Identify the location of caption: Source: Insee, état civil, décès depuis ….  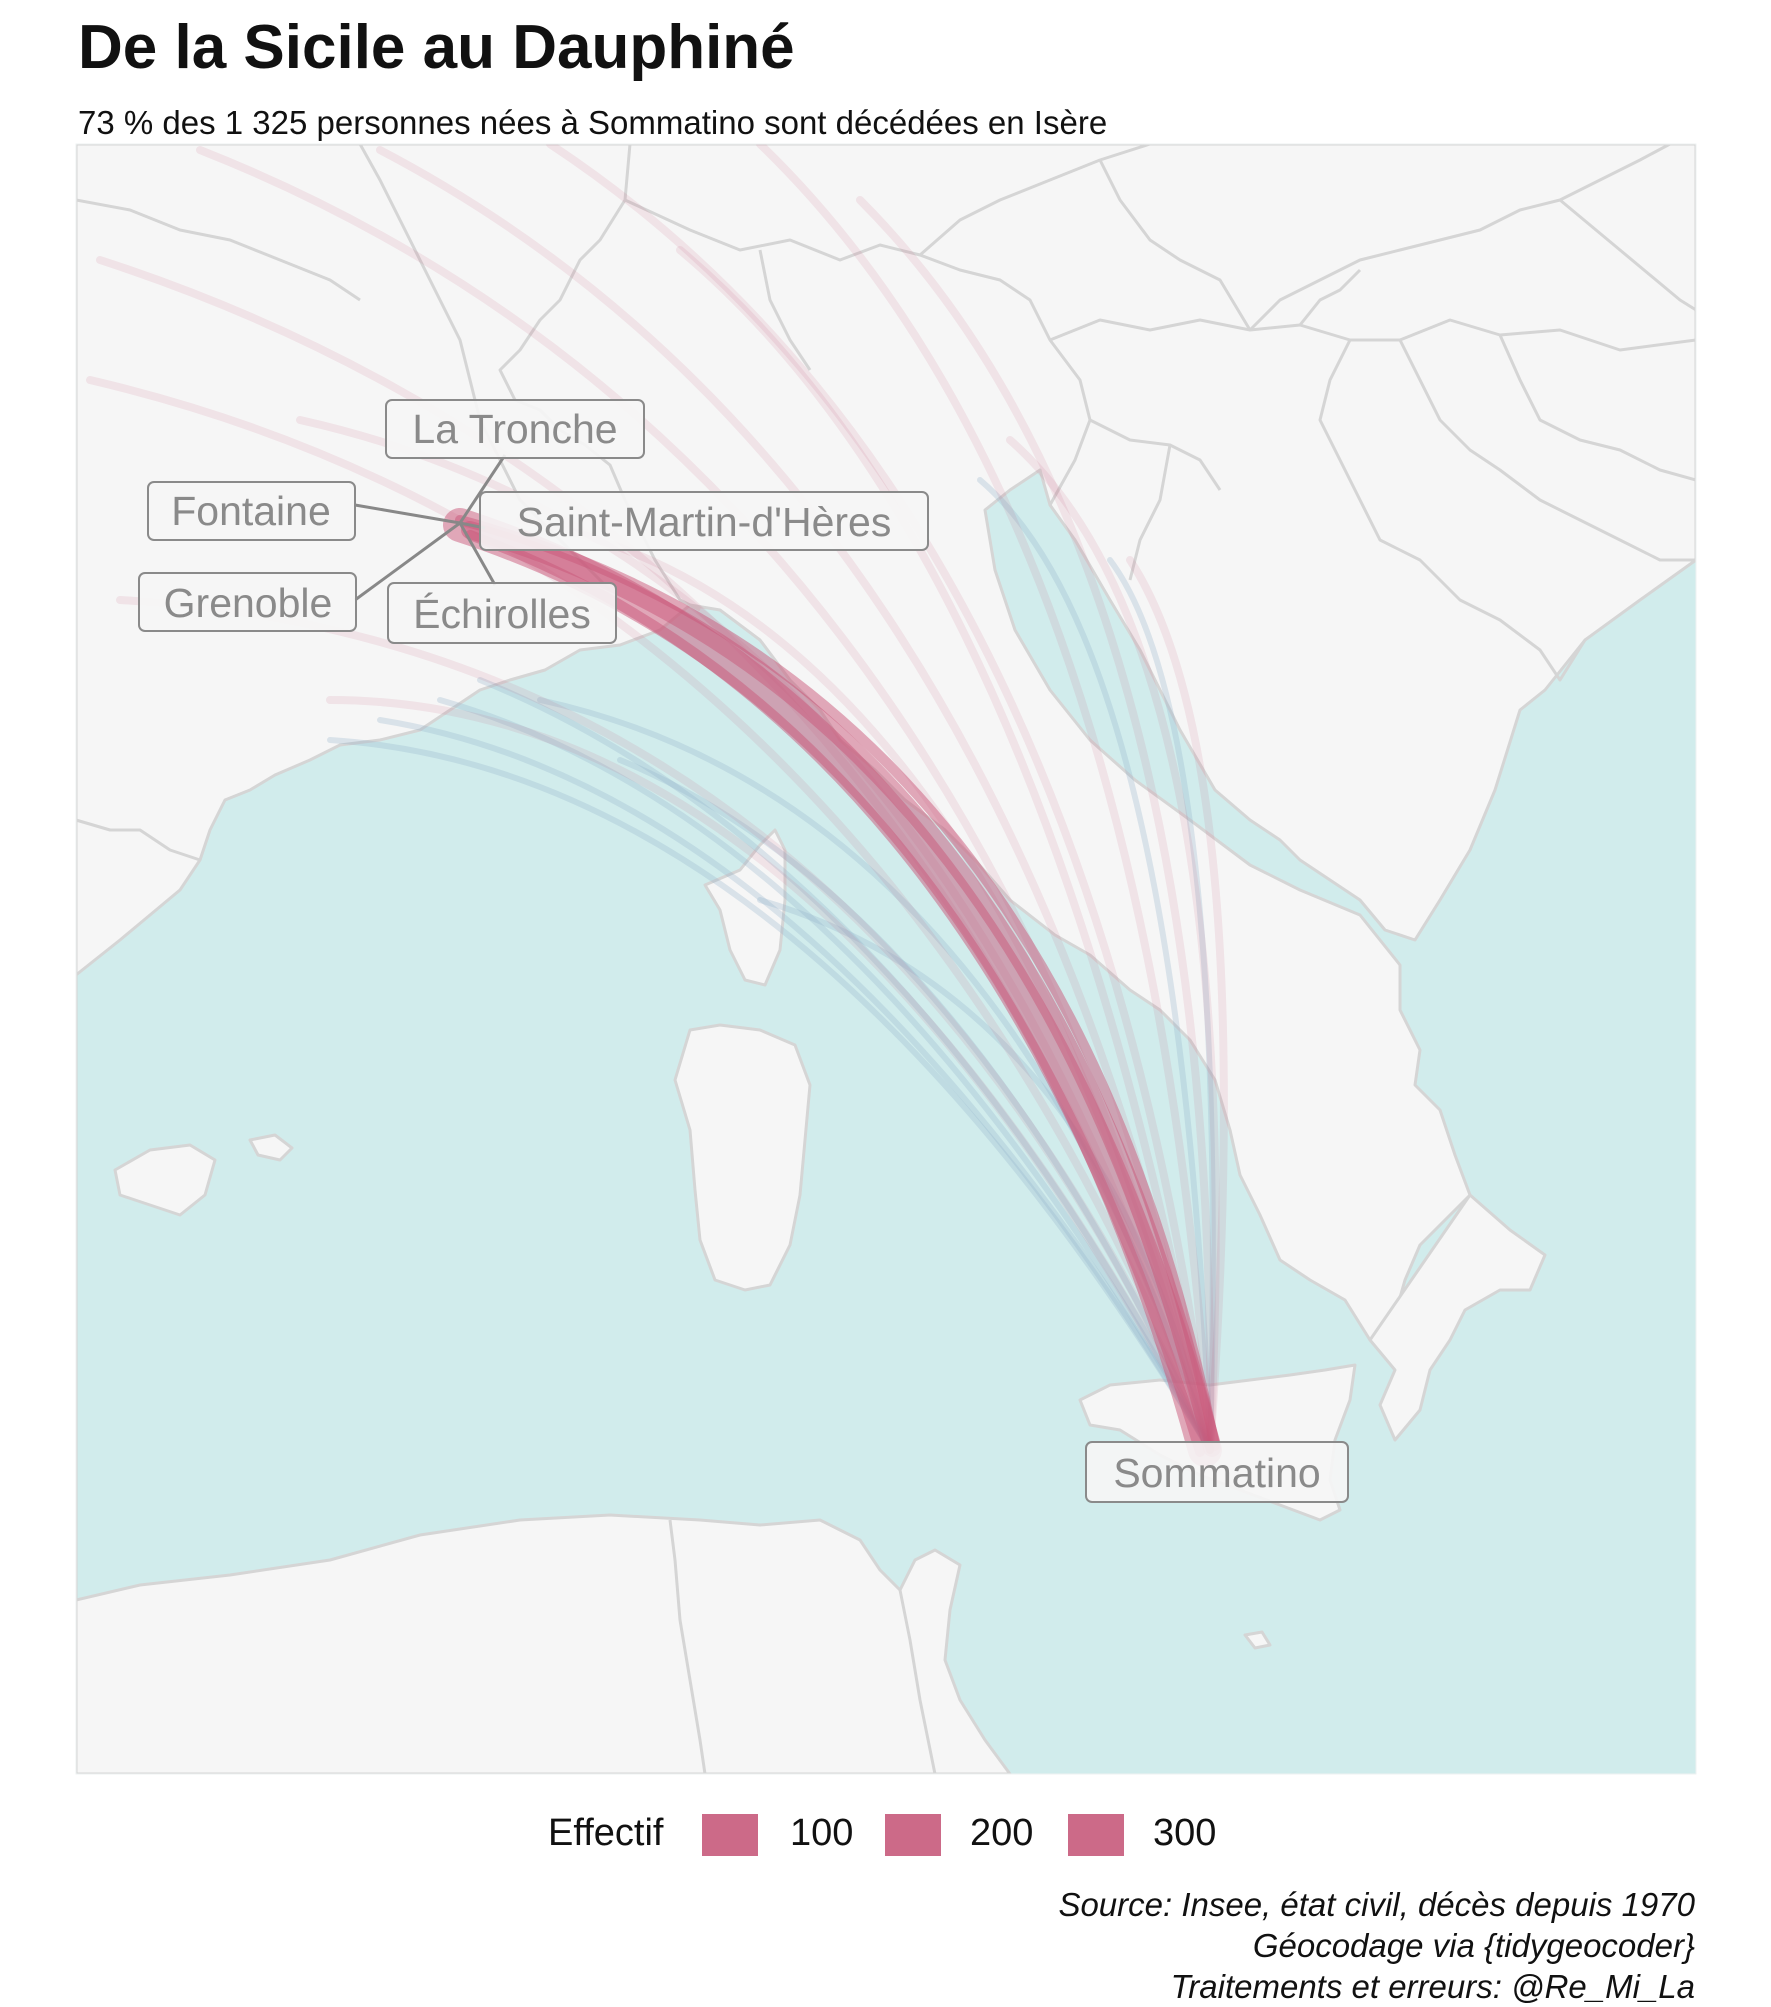
(1376, 1945).